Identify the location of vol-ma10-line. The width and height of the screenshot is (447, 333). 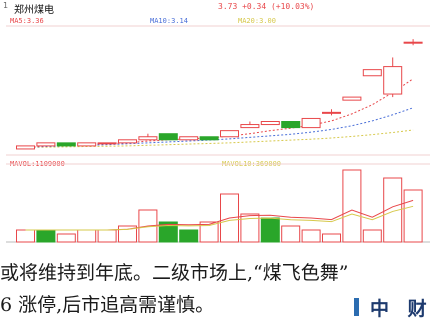
(219, 218).